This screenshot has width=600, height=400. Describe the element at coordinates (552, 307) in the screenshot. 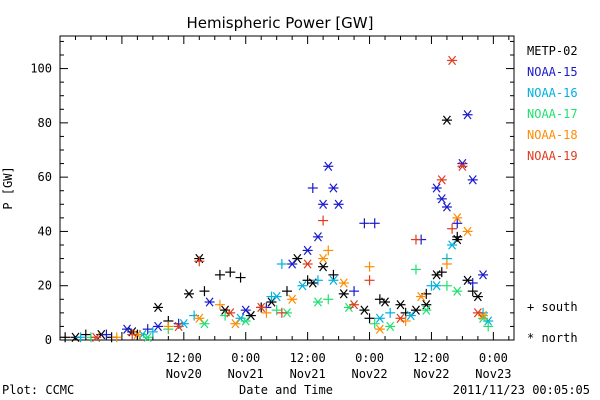

I see `marker-legend-item: + south` at that location.